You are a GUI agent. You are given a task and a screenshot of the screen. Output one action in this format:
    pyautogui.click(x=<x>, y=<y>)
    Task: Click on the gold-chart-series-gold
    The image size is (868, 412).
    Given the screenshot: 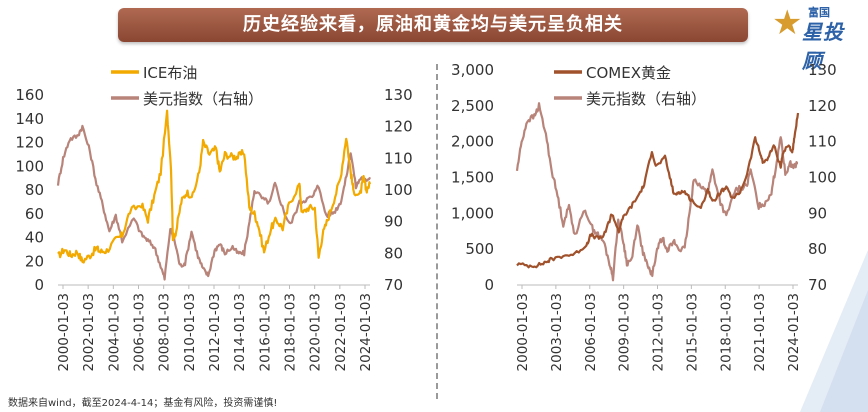 What is the action you would take?
    pyautogui.click(x=658, y=190)
    